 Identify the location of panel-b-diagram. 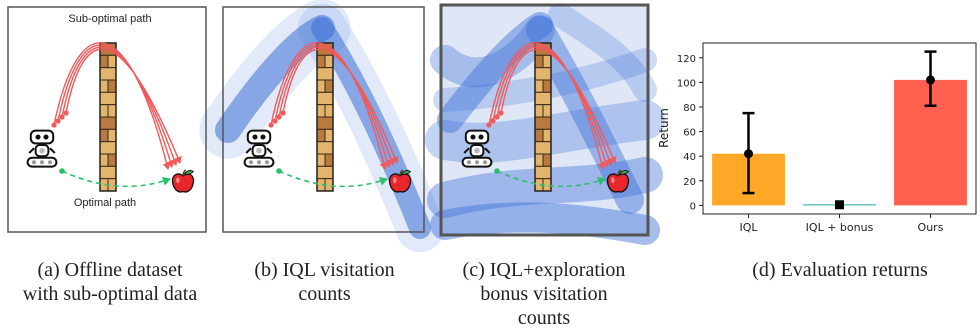
(327, 117).